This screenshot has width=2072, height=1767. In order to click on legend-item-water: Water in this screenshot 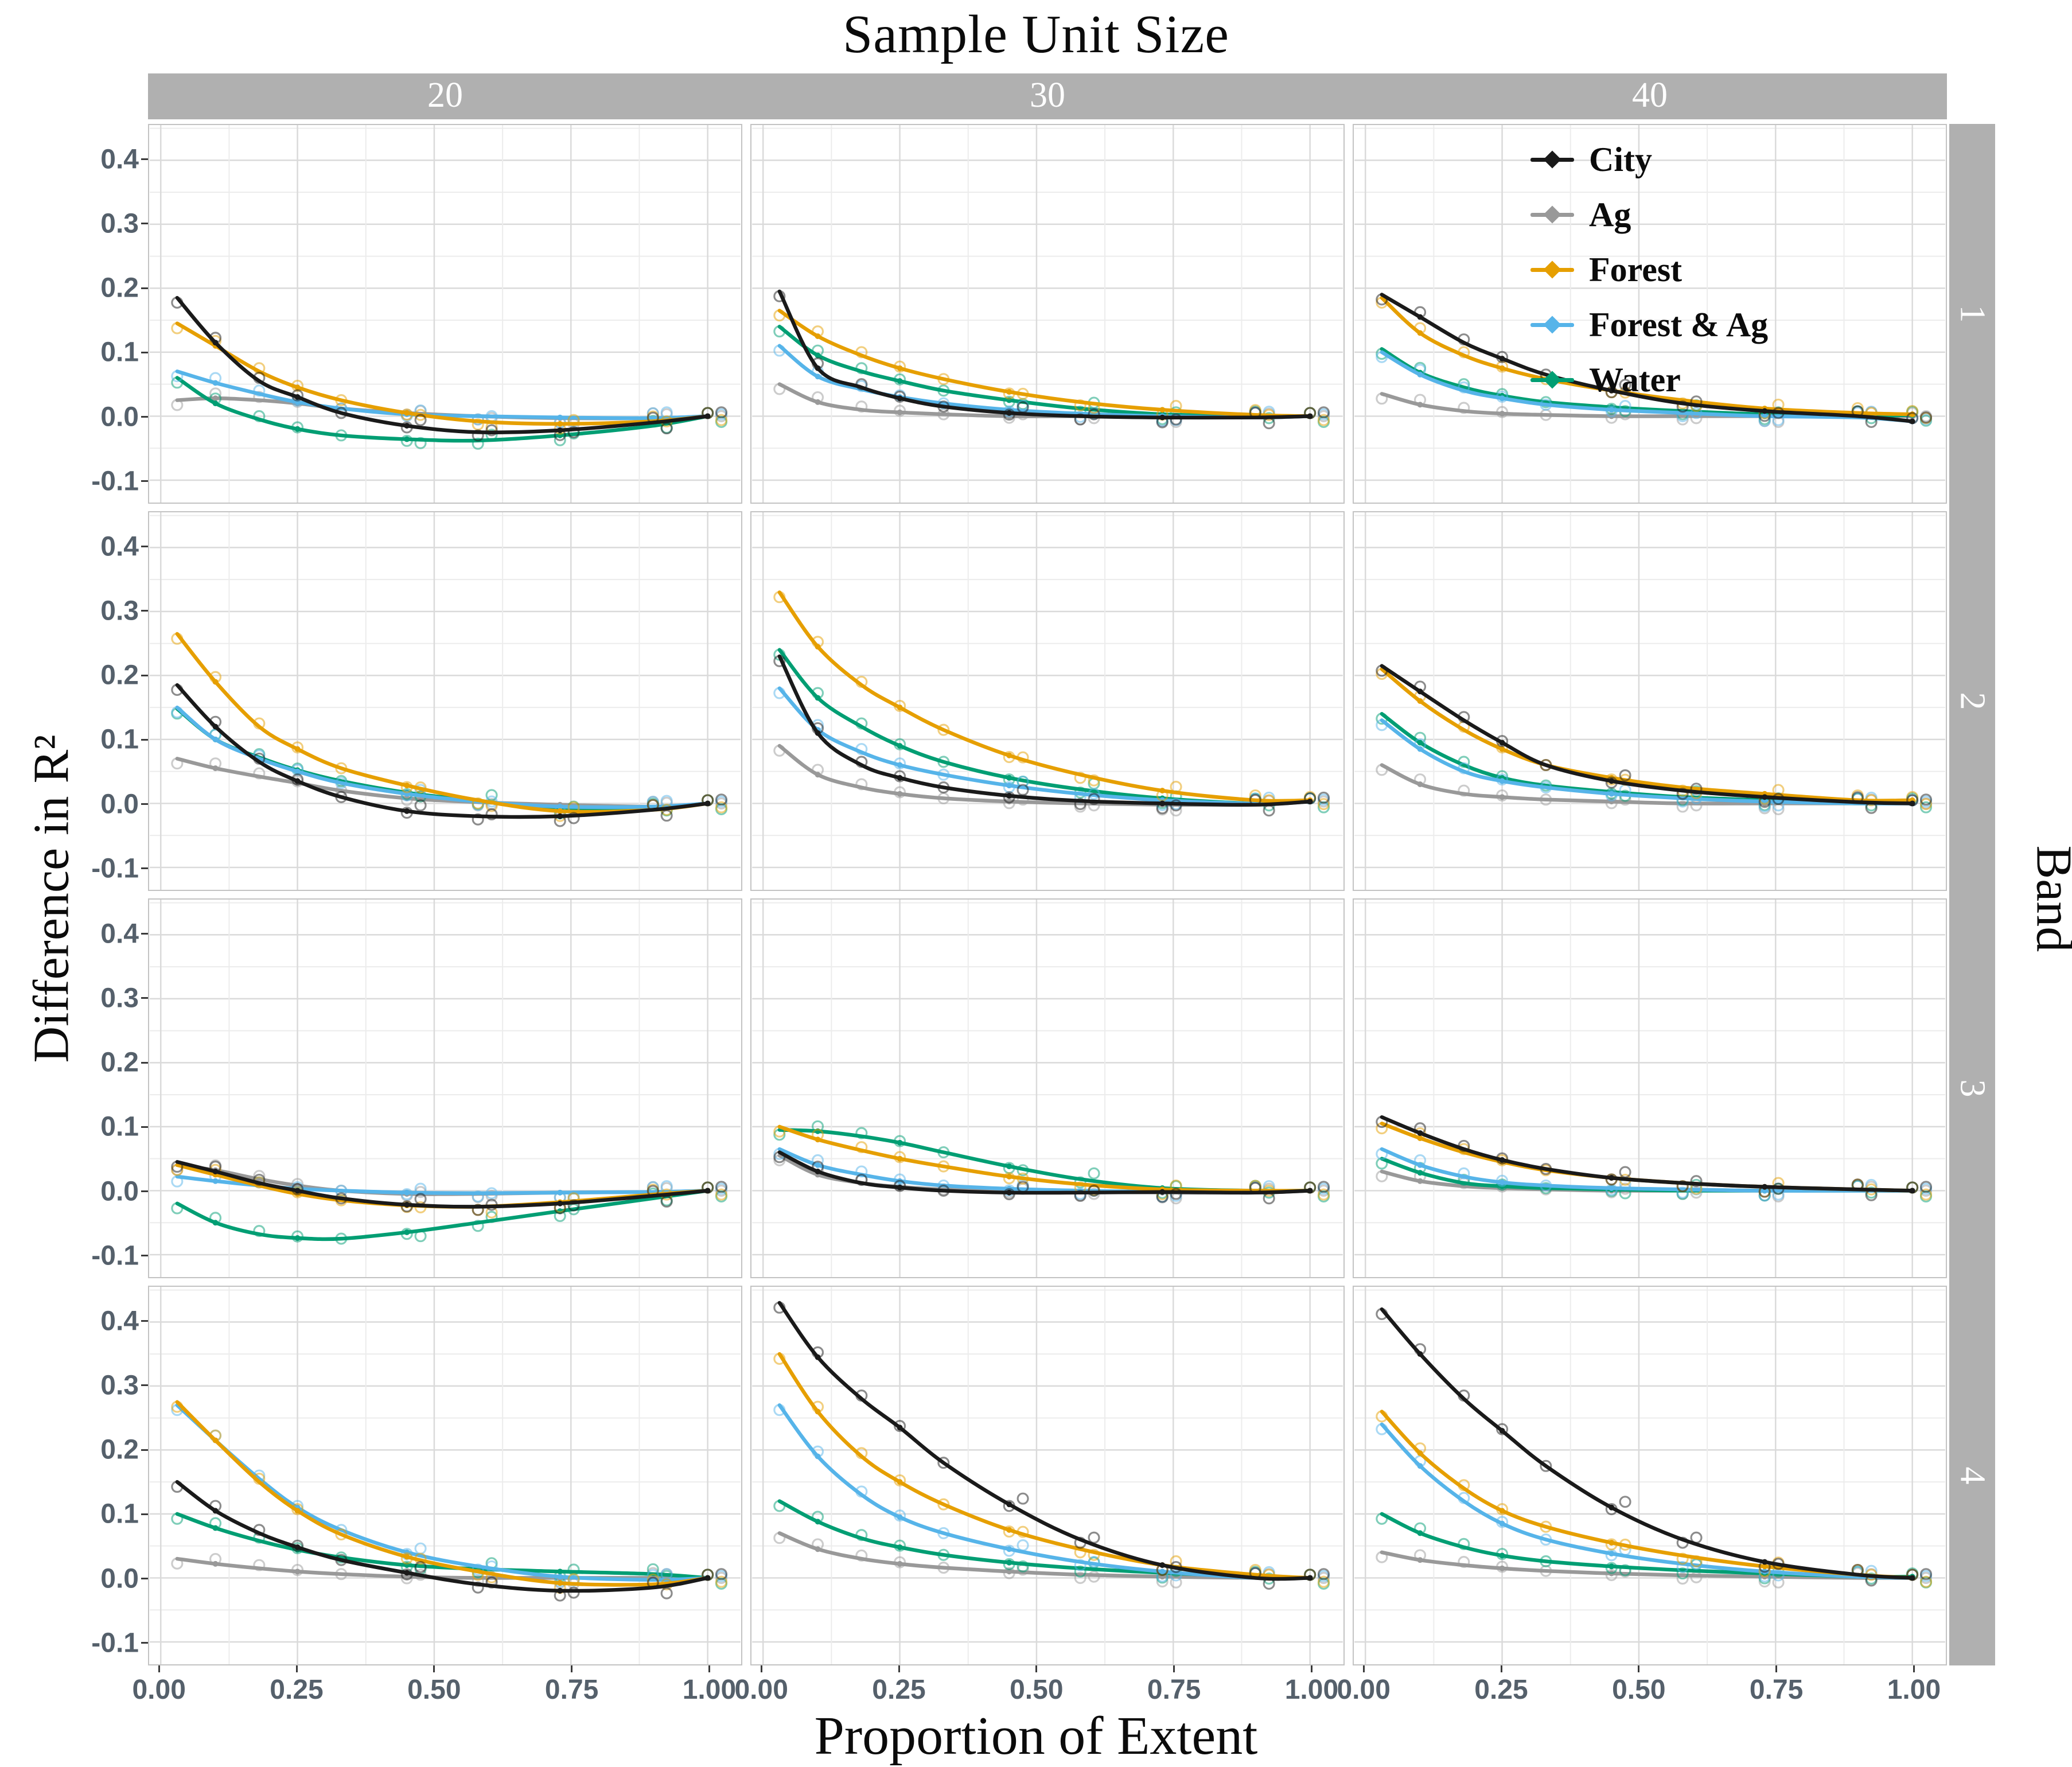, I will do `click(1649, 379)`.